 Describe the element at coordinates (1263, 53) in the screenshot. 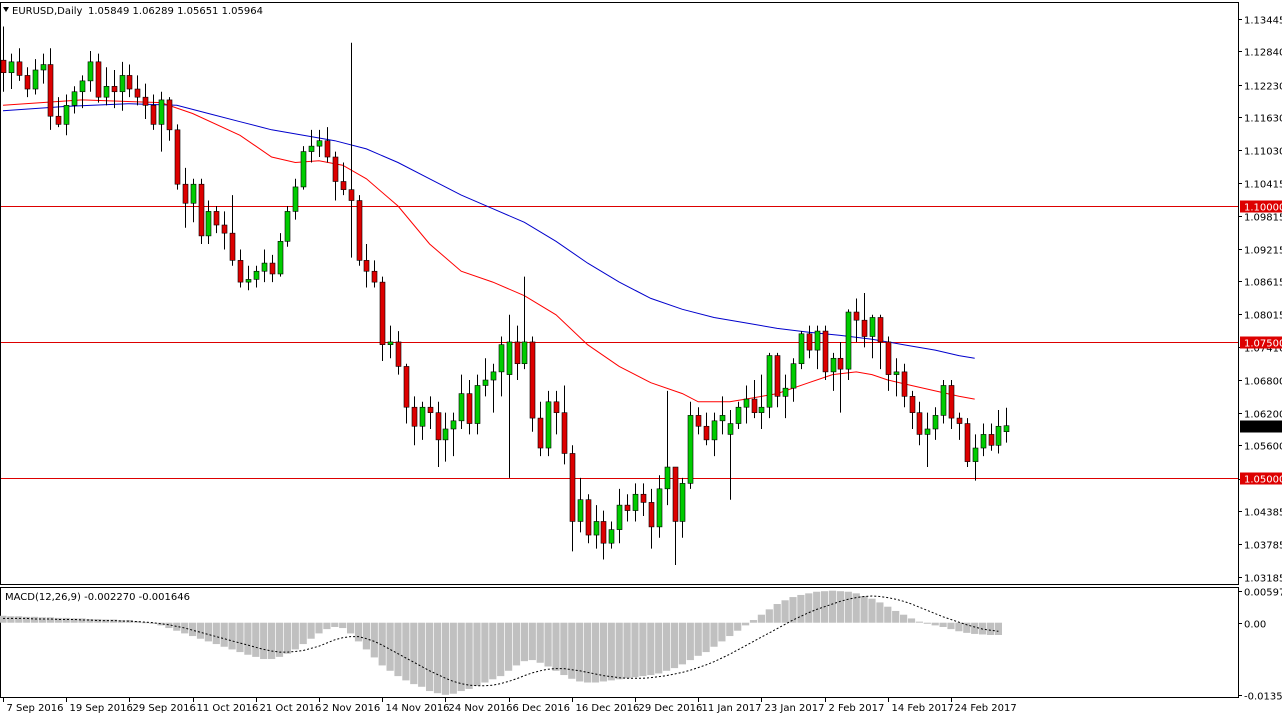

I see `price-tick-label: 1.12840` at that location.